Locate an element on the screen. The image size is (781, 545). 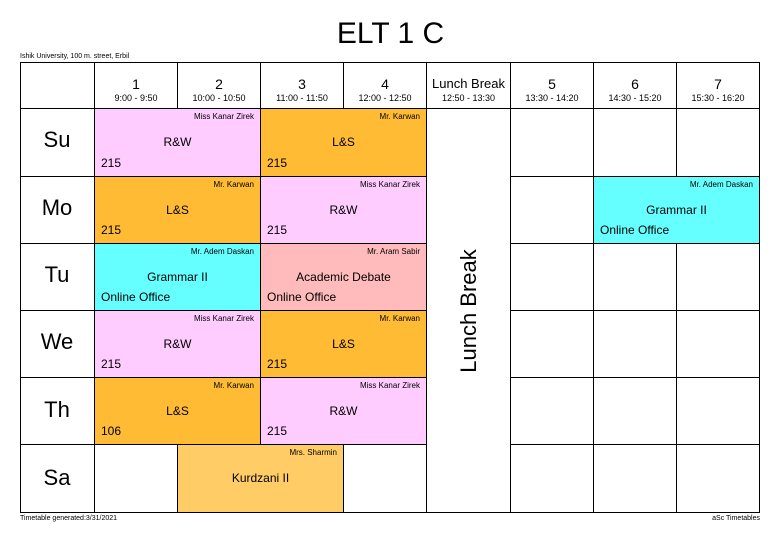
period-number: 6 is located at coordinates (635, 84).